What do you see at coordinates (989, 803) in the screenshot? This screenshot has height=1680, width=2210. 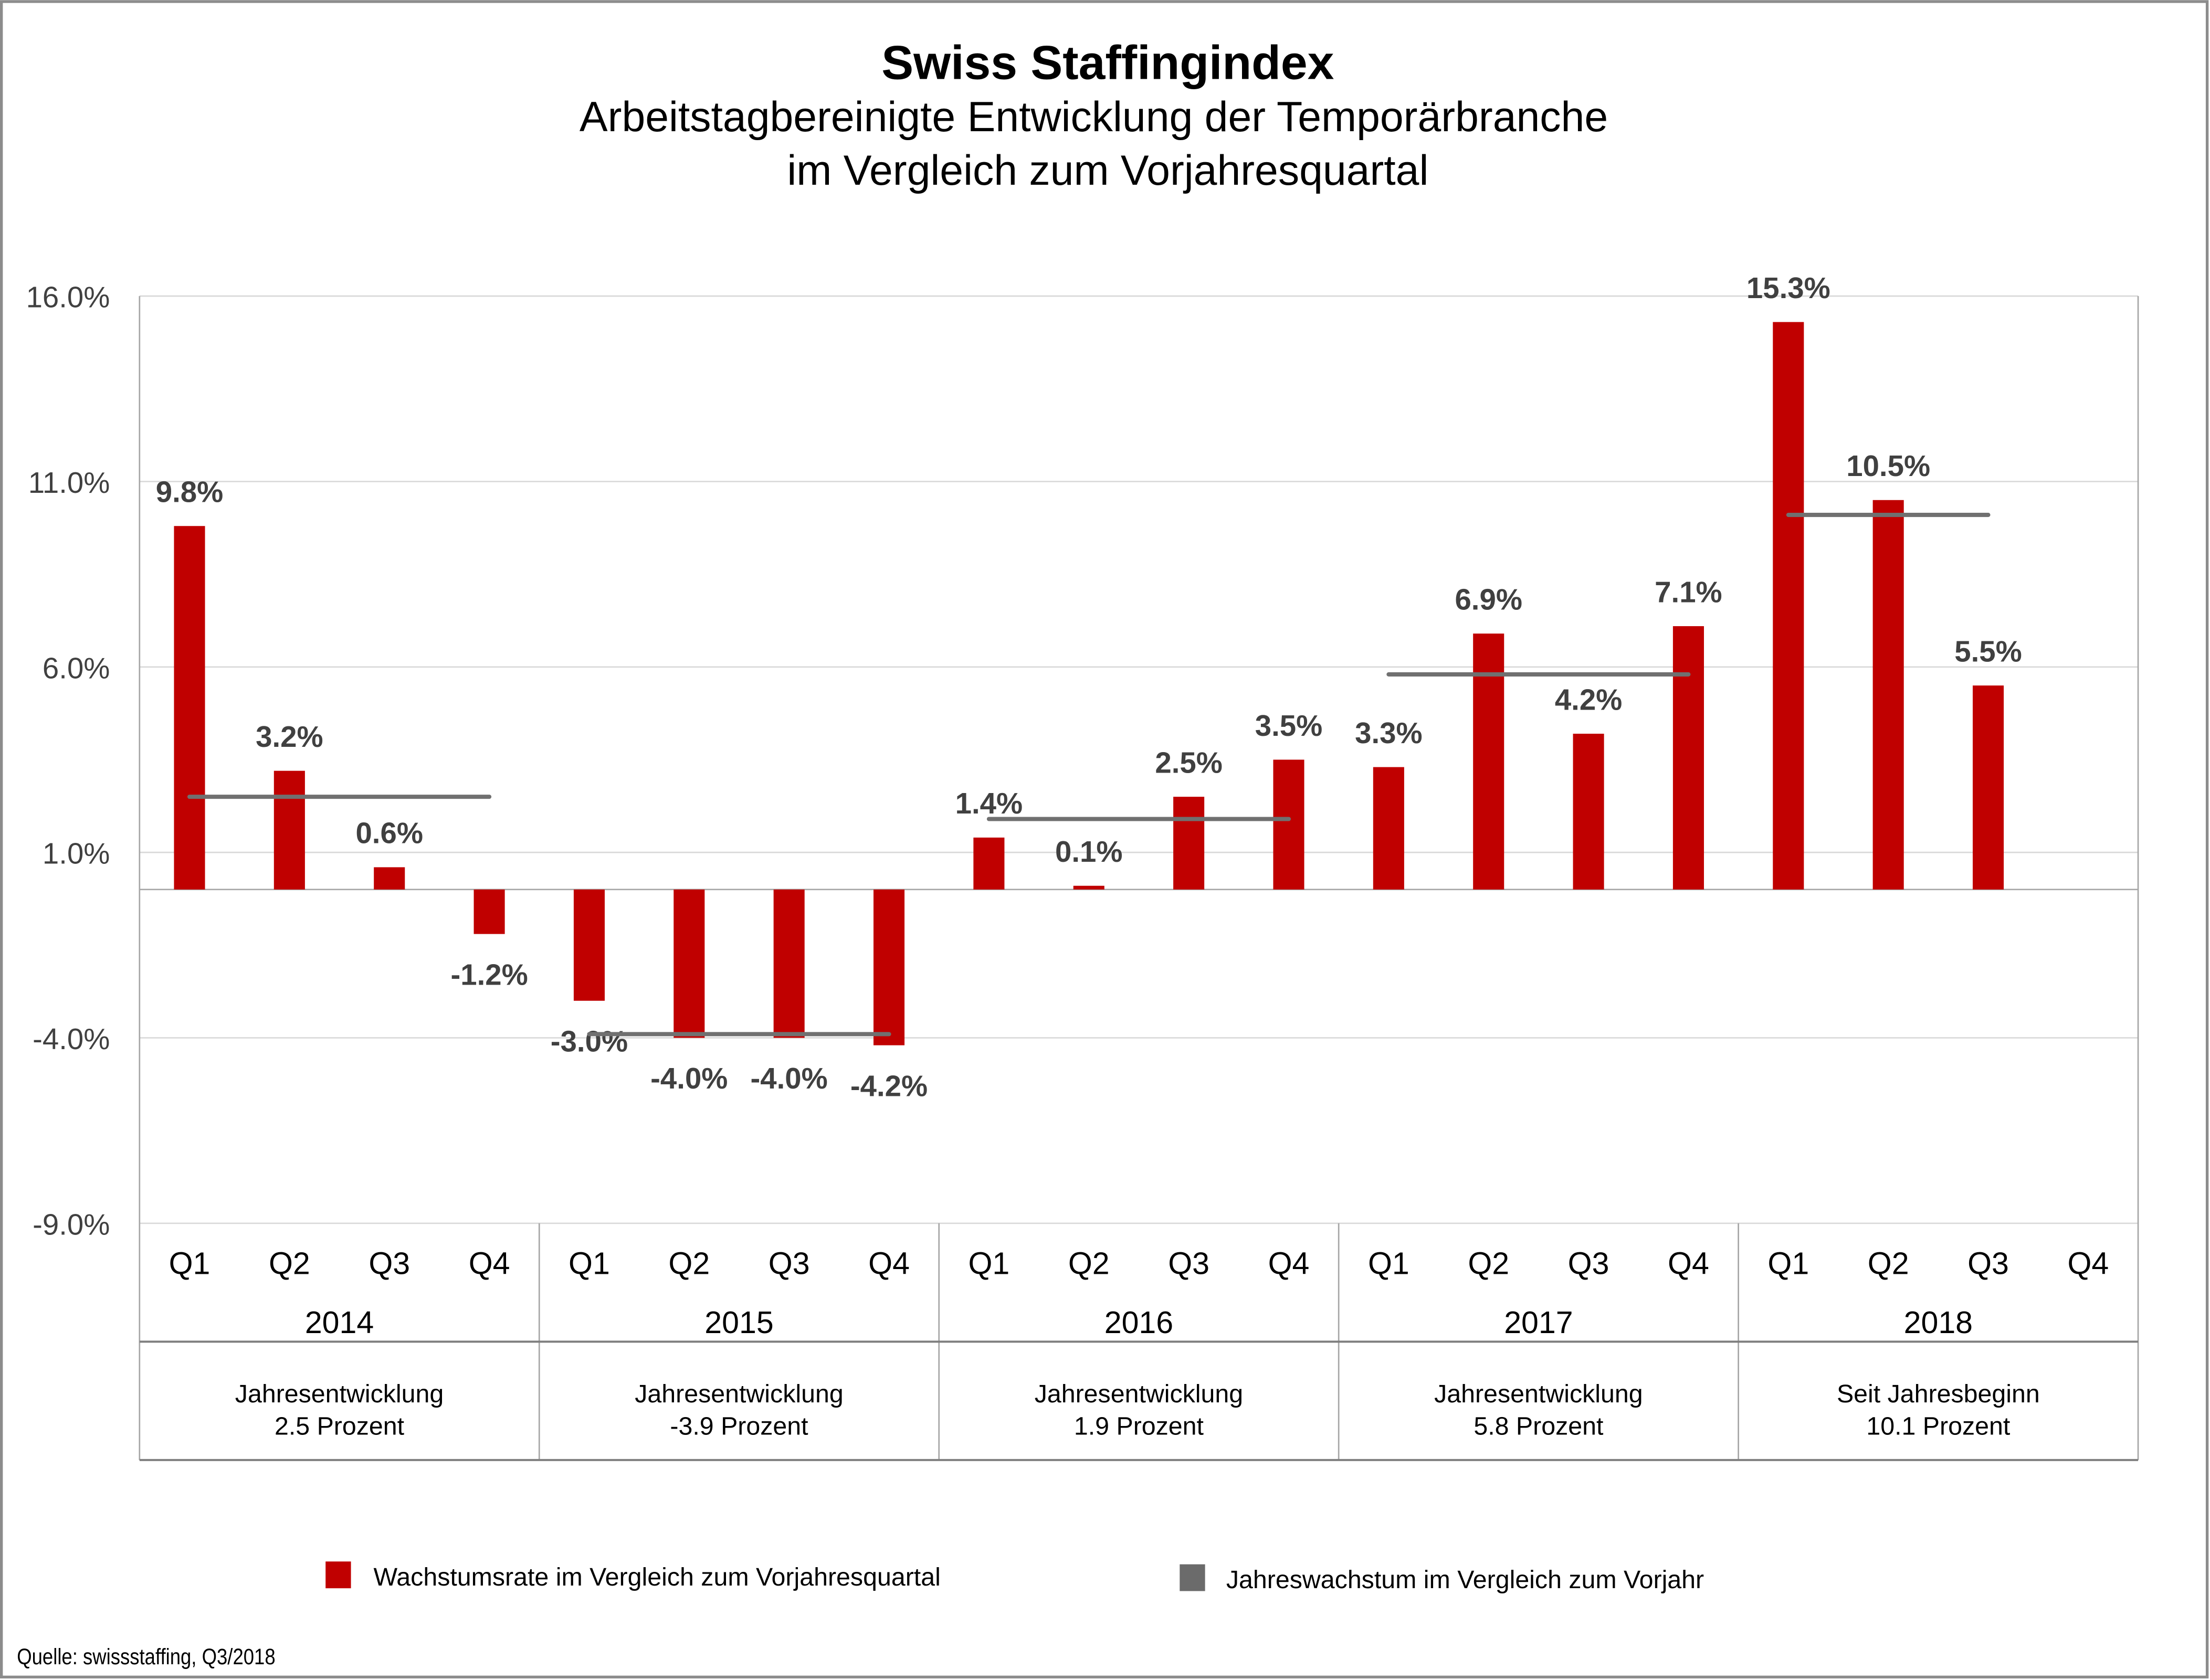 I see `bar-data-label: 1.4%` at bounding box center [989, 803].